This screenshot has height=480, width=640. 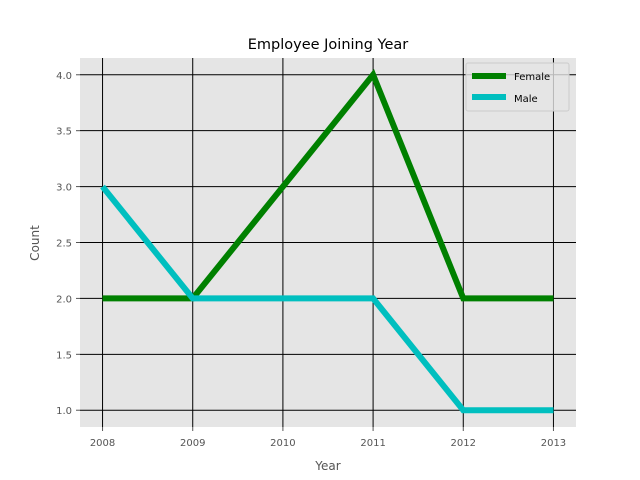 What do you see at coordinates (64, 244) in the screenshot?
I see `y-tick-label: 2.5` at bounding box center [64, 244].